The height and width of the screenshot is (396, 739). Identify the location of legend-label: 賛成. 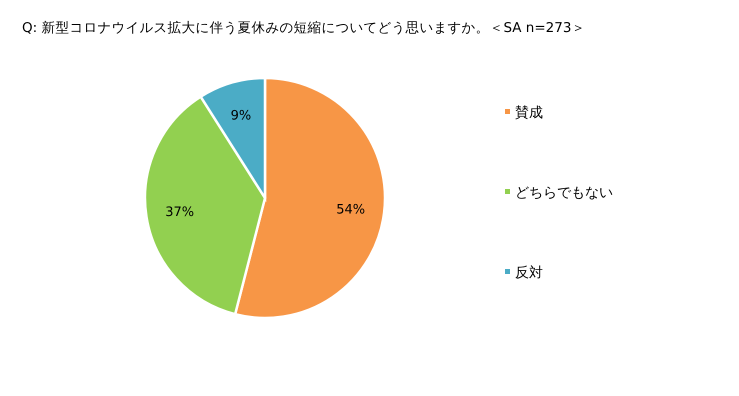
(529, 112).